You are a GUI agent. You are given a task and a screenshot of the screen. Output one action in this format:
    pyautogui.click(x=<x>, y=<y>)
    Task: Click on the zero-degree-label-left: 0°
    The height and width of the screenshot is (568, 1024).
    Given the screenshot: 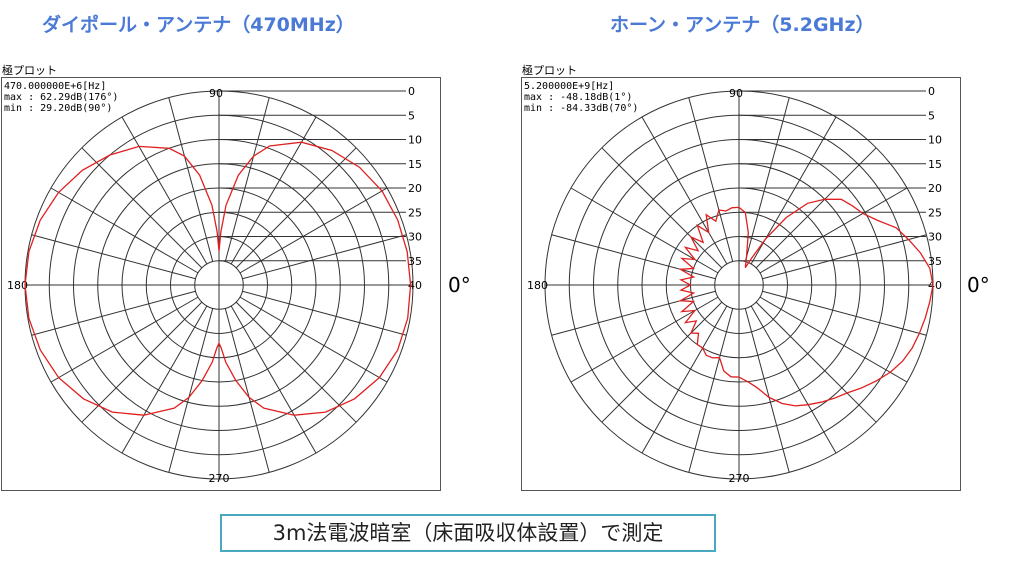 What is the action you would take?
    pyautogui.click(x=459, y=285)
    